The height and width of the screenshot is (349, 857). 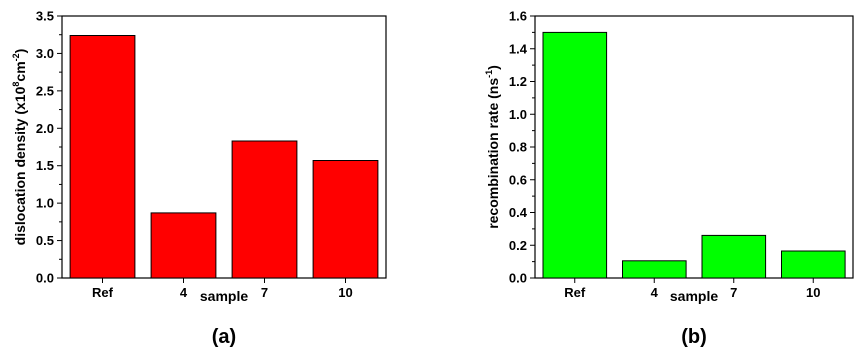 What do you see at coordinates (45, 165) in the screenshot?
I see `y-tick-label: 1.5` at bounding box center [45, 165].